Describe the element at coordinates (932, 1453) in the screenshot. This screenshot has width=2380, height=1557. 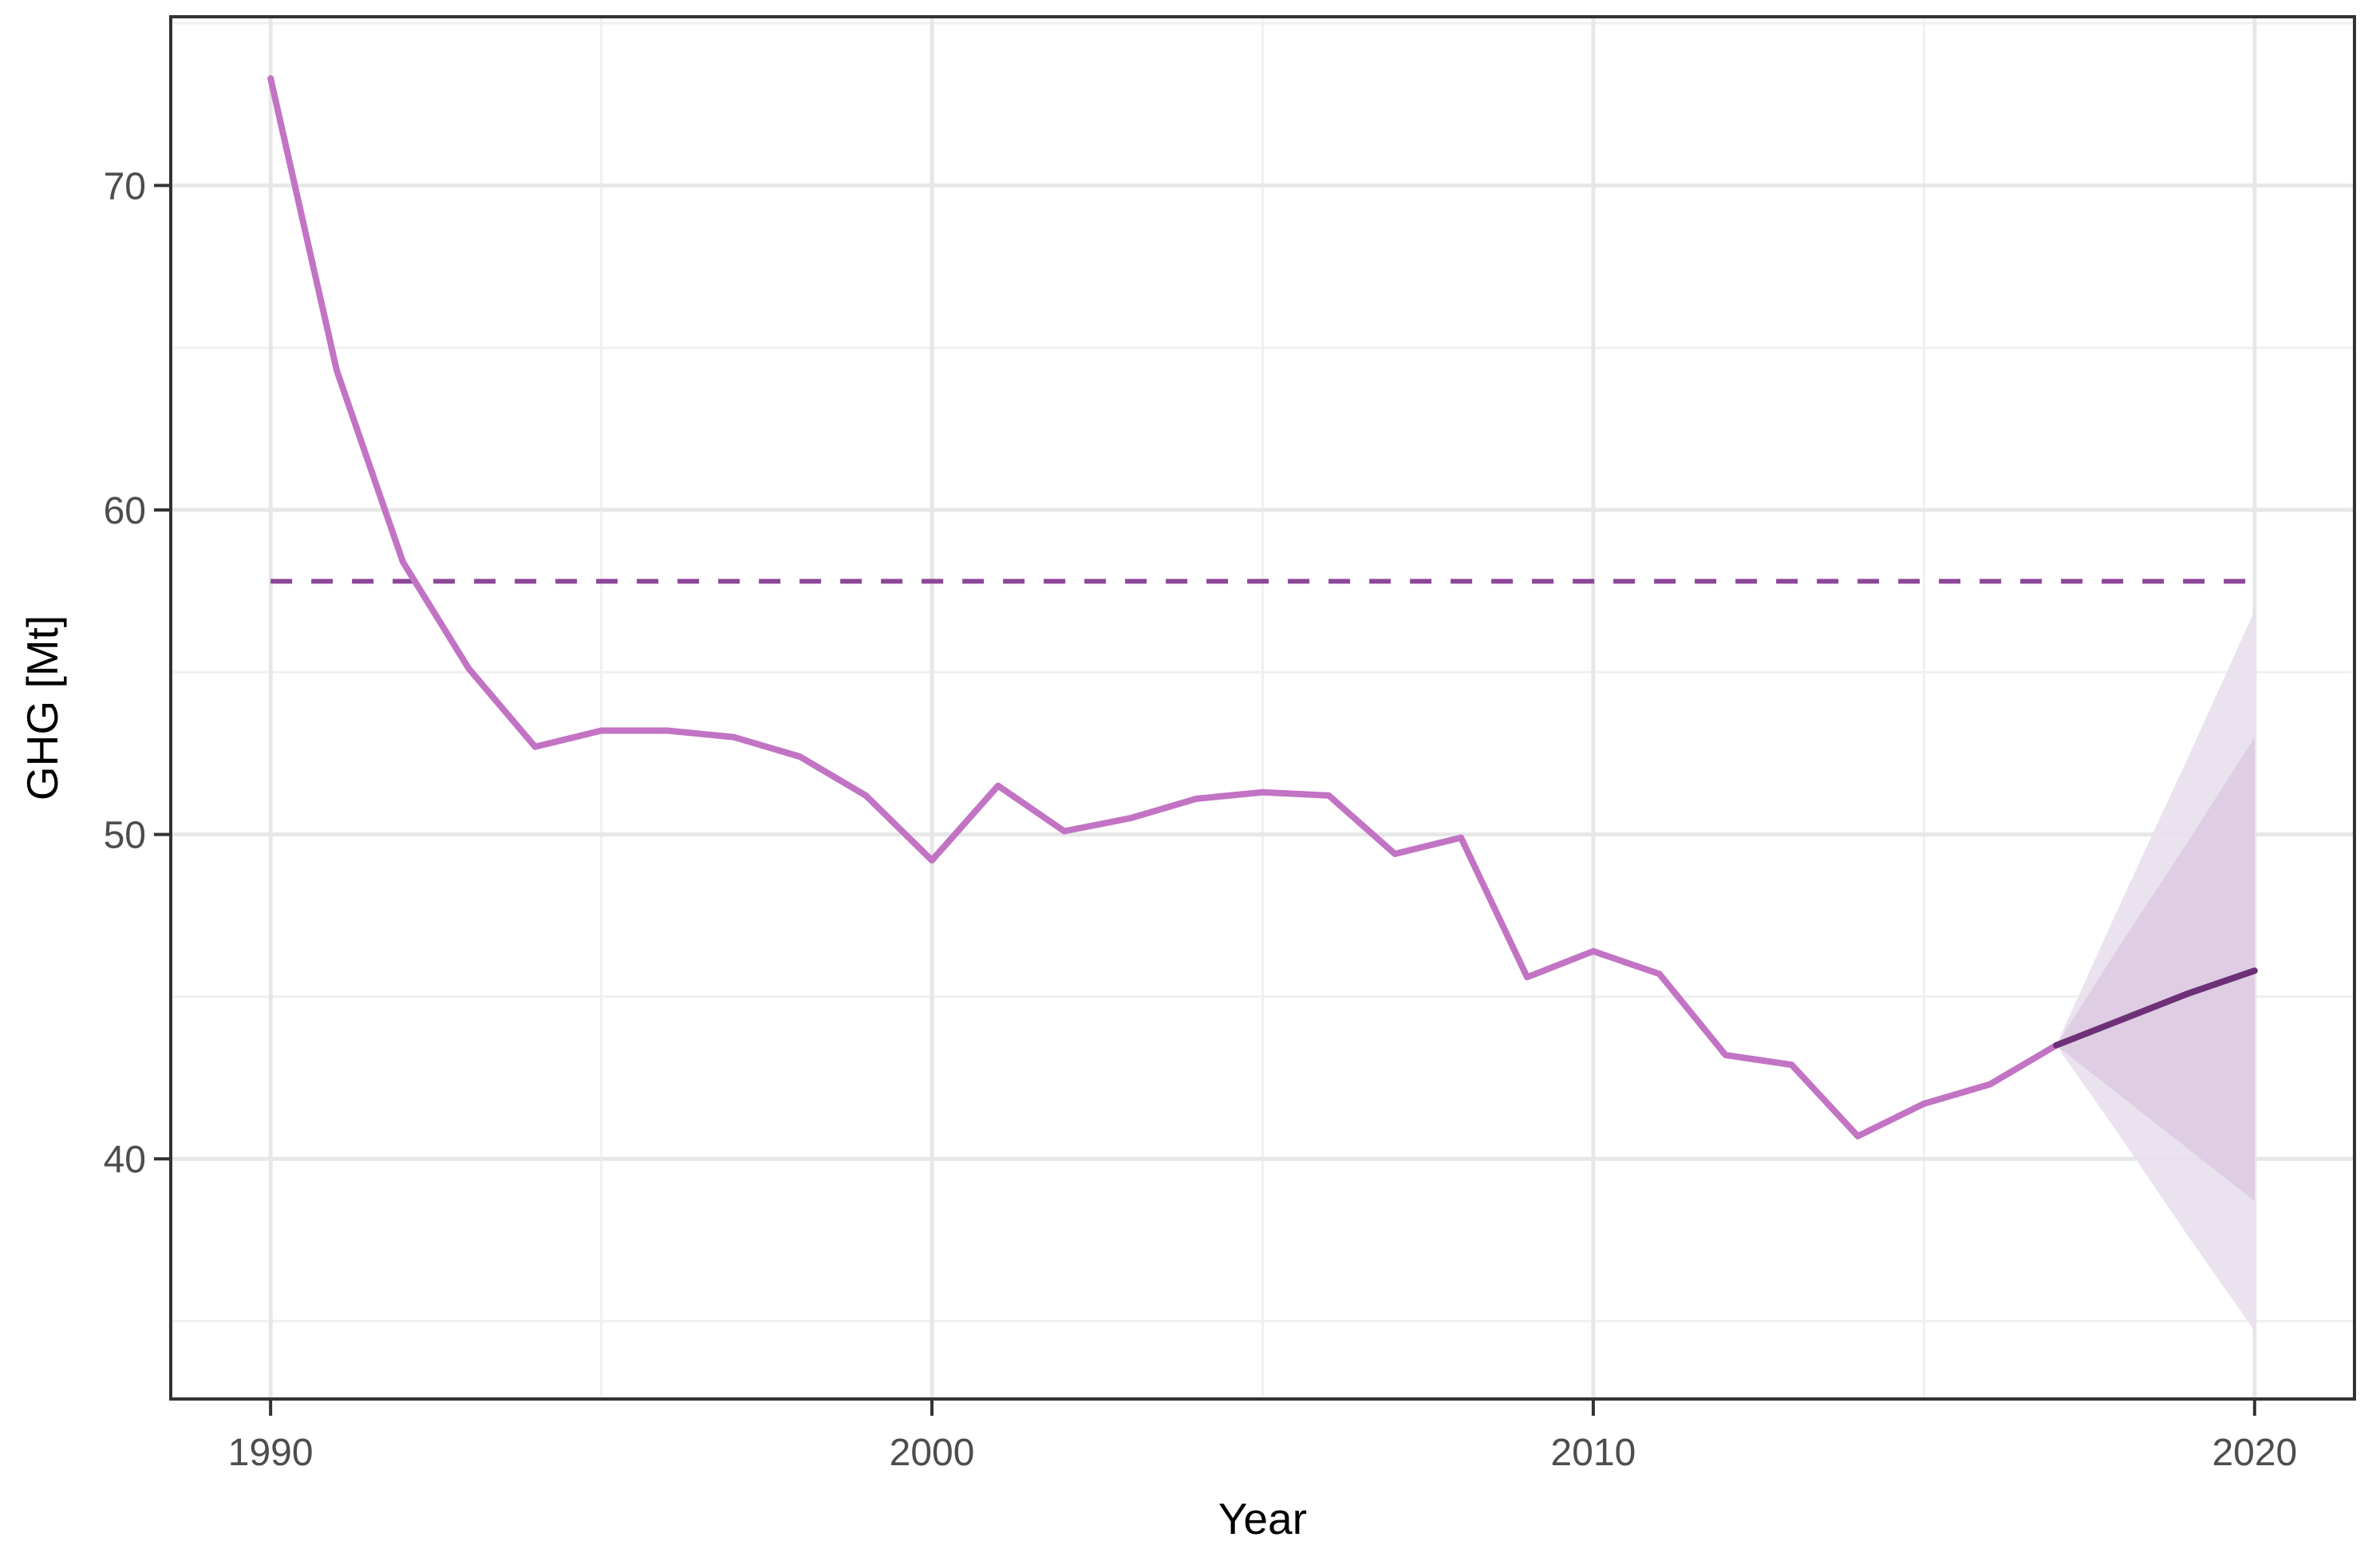
I see `x-tick-label: 2000` at that location.